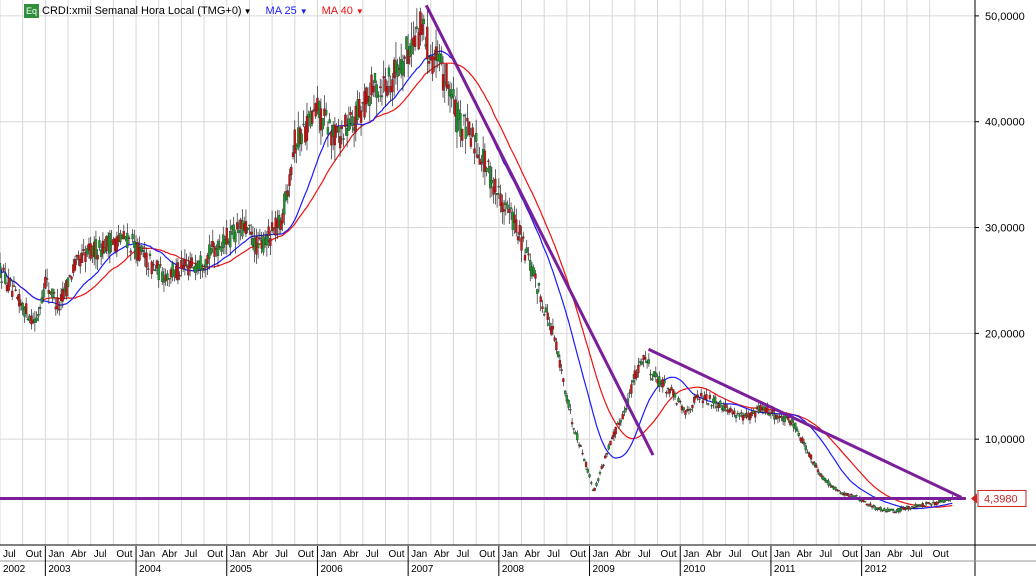 This screenshot has width=1036, height=576. Describe the element at coordinates (604, 569) in the screenshot. I see `x-year-label: 2009` at that location.